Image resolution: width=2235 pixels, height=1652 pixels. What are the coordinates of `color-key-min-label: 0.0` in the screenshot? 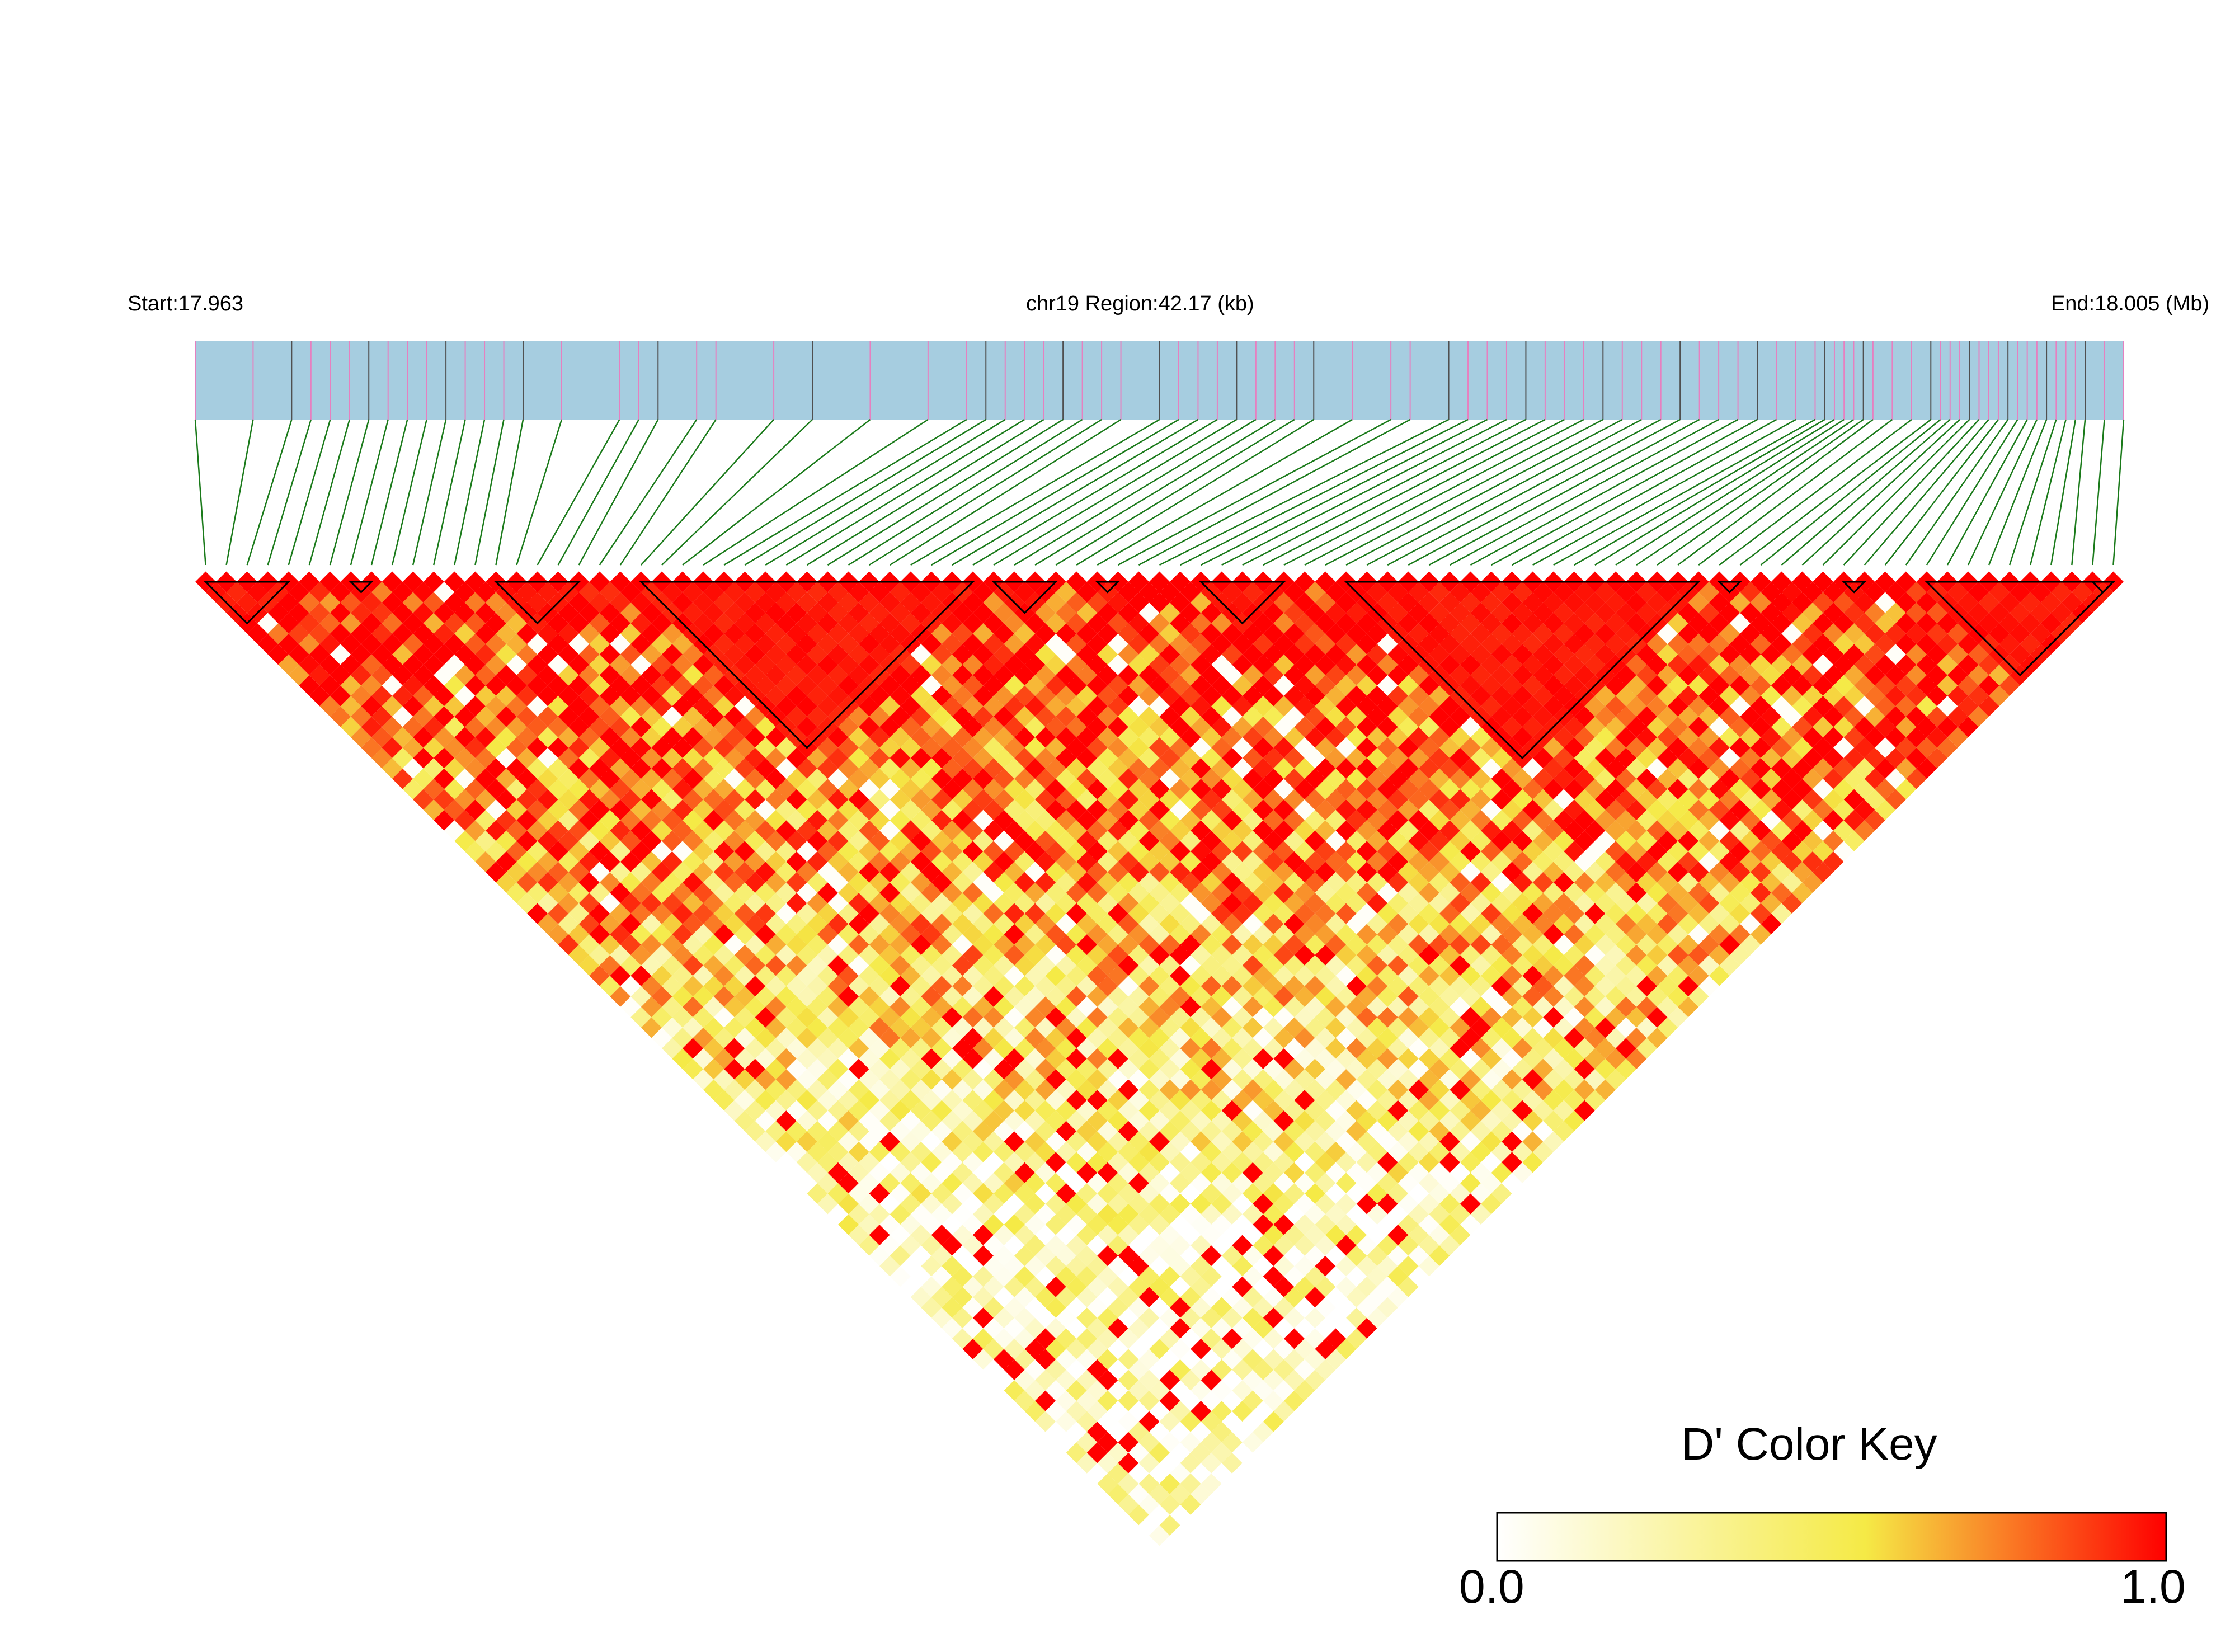 It's located at (1491, 1587).